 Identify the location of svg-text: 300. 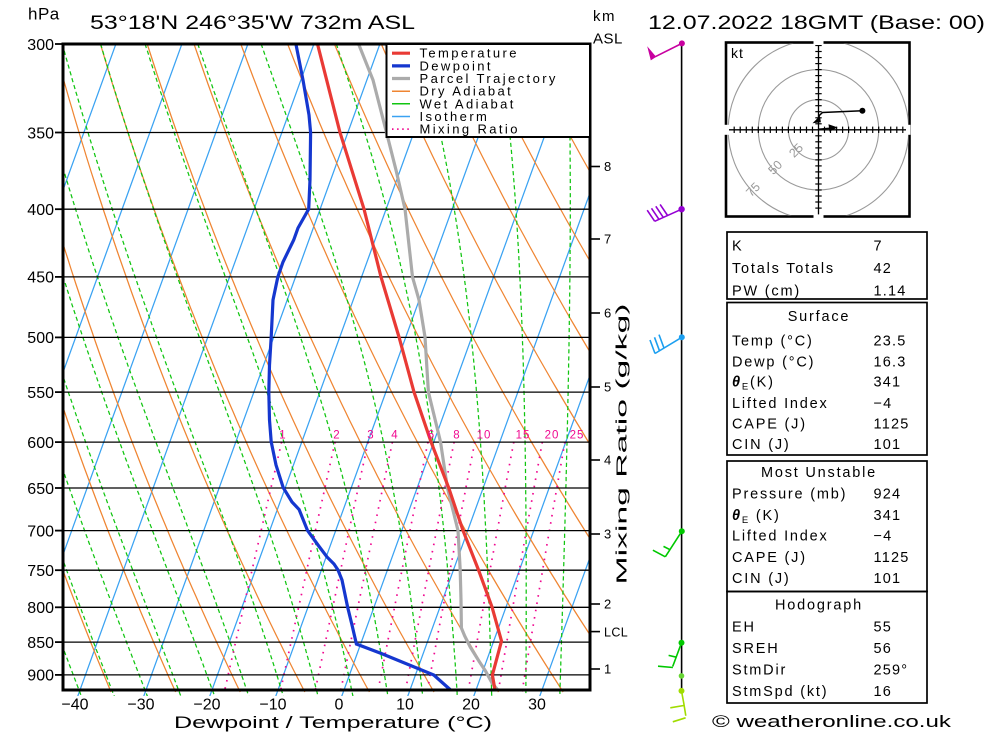
(40, 45).